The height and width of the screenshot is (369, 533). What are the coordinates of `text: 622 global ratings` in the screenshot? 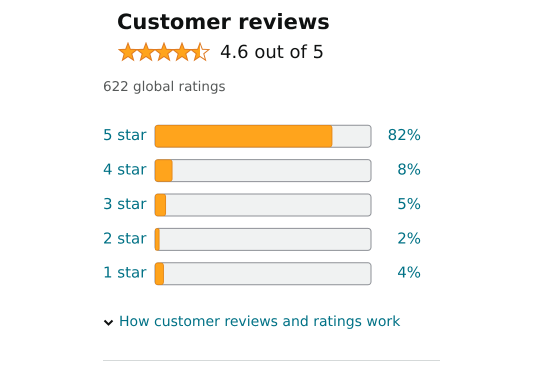 It's located at (164, 87).